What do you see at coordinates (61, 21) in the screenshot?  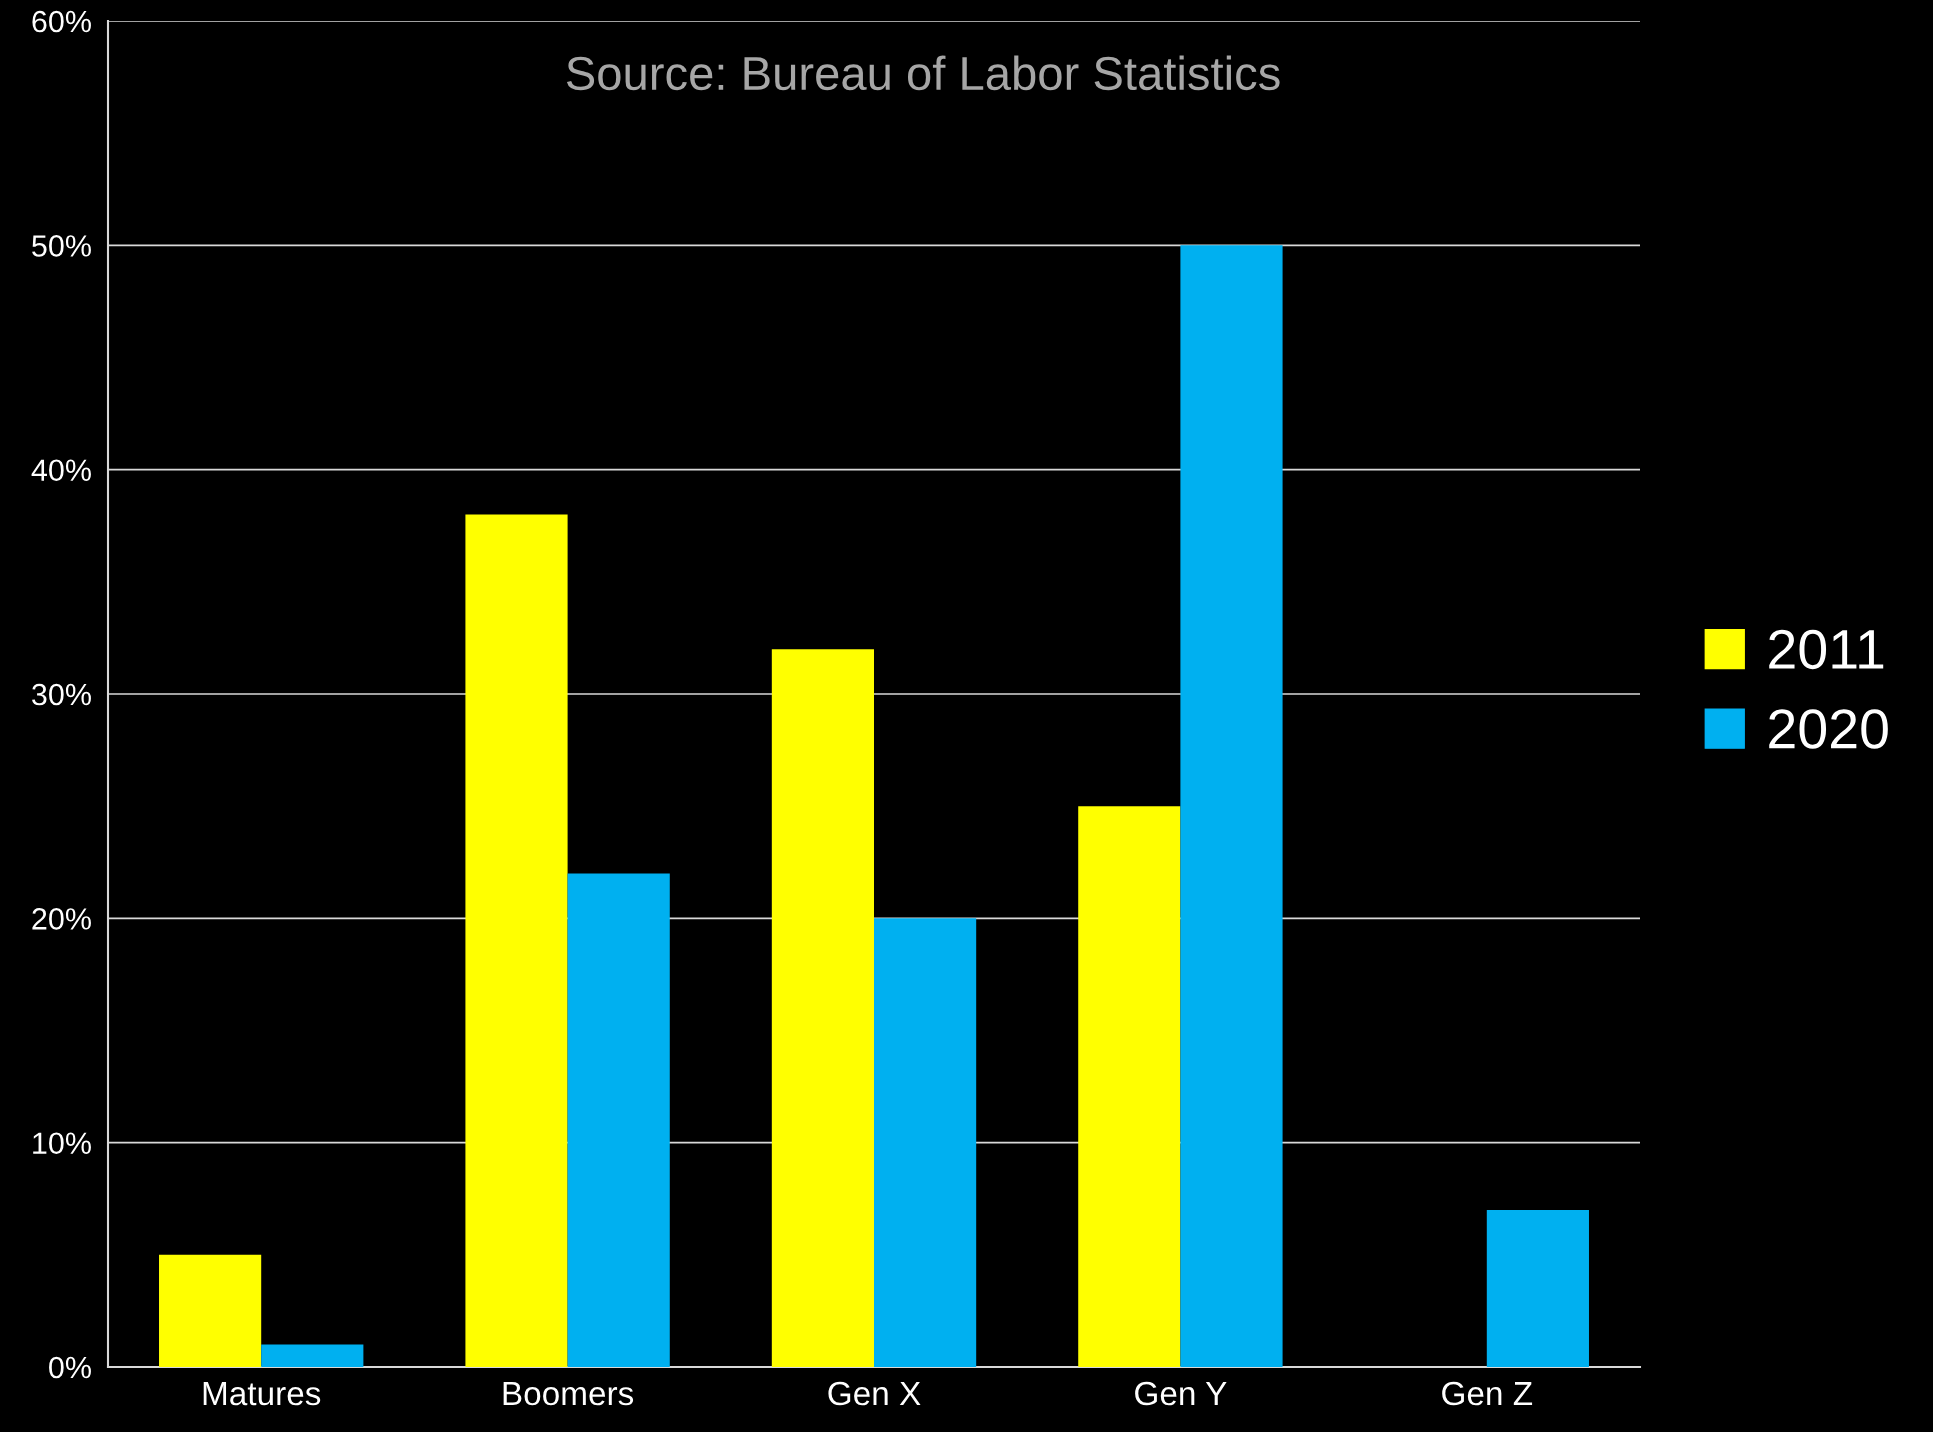 I see `y-tick-label: 60%` at bounding box center [61, 21].